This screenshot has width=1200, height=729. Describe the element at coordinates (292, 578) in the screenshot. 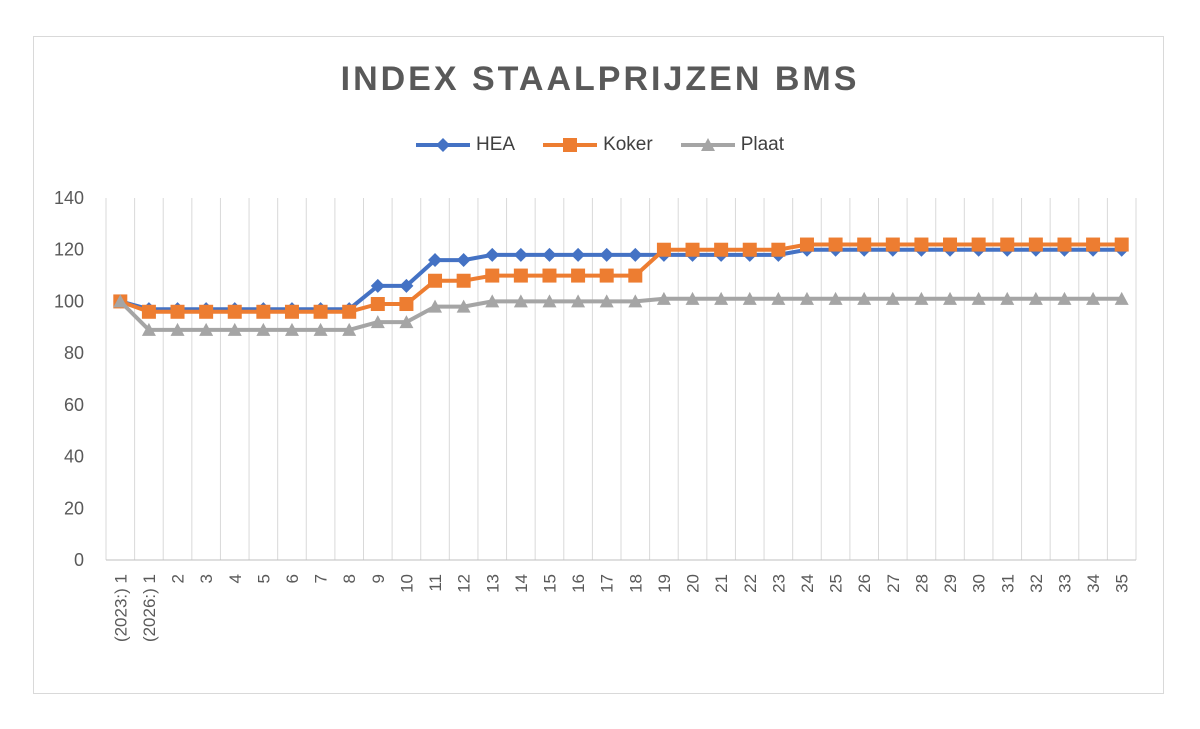

I see `x-tick-label: 6` at that location.